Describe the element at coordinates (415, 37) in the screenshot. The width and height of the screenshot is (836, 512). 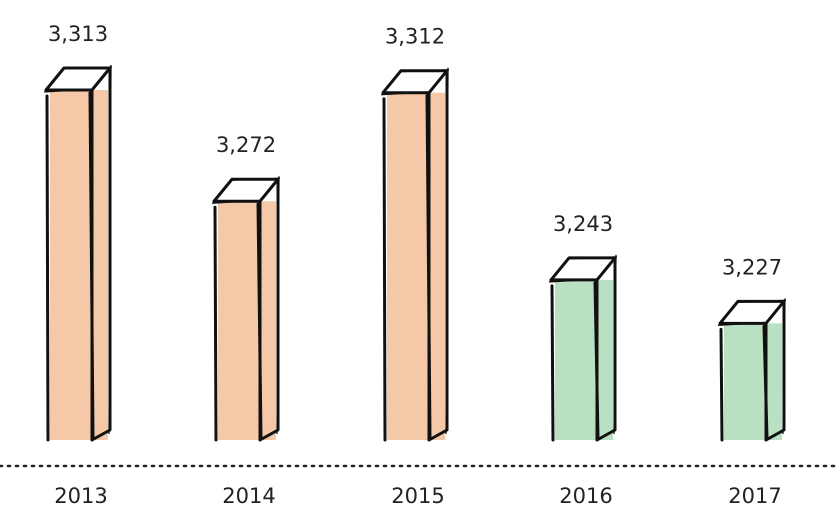
I see `value-label: 3,312` at that location.